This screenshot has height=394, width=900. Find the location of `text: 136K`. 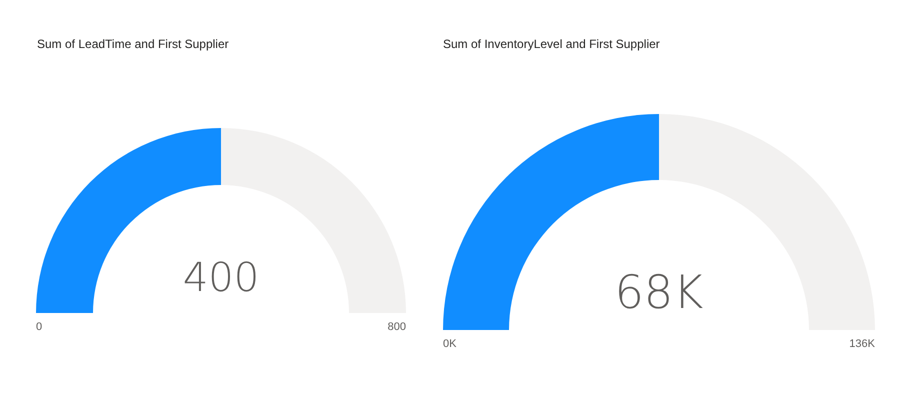

text: 136K is located at coordinates (862, 344).